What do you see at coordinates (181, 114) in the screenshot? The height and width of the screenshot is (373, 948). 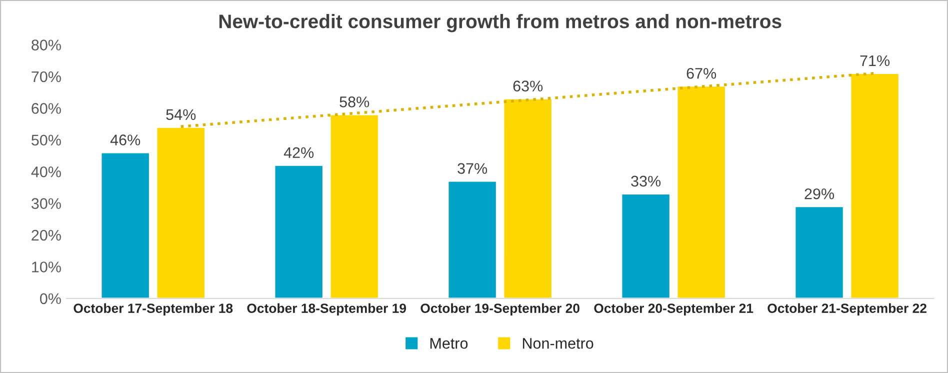 I see `data-label: 54%` at bounding box center [181, 114].